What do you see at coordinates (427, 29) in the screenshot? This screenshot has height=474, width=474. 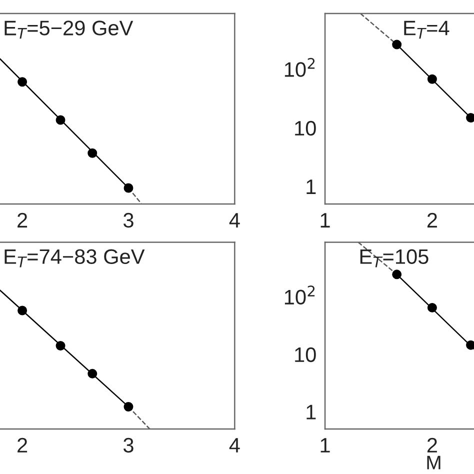 I see `chart-title: E$_{T}$=4` at bounding box center [427, 29].